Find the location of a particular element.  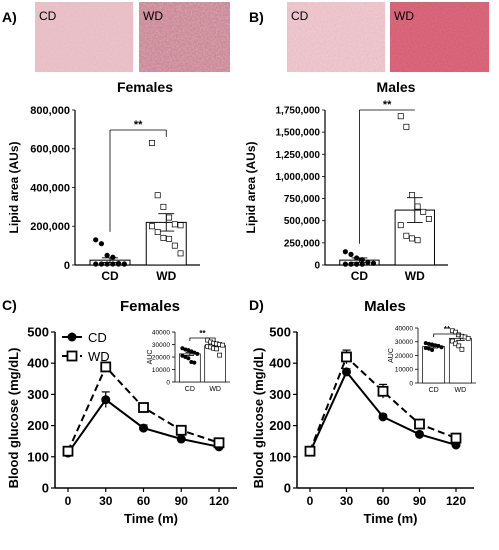

panel-d-label: D) is located at coordinates (256, 305).